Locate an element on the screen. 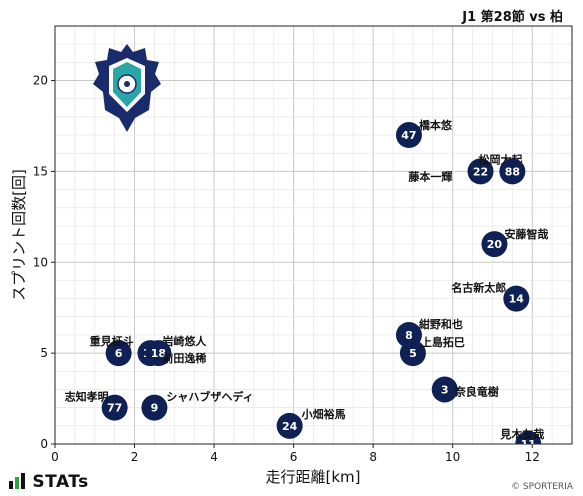  point-name-label: 前田逸稀 is located at coordinates (184, 358).